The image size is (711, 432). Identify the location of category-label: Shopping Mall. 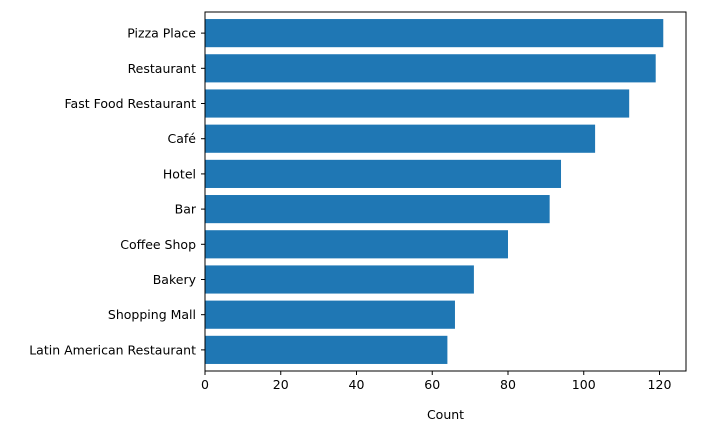
(152, 314).